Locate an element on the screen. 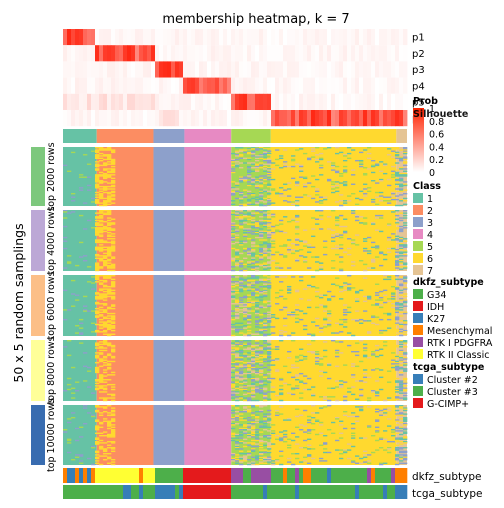 The height and width of the screenshot is (508, 504). prob-tick-label: 1 is located at coordinates (432, 109).